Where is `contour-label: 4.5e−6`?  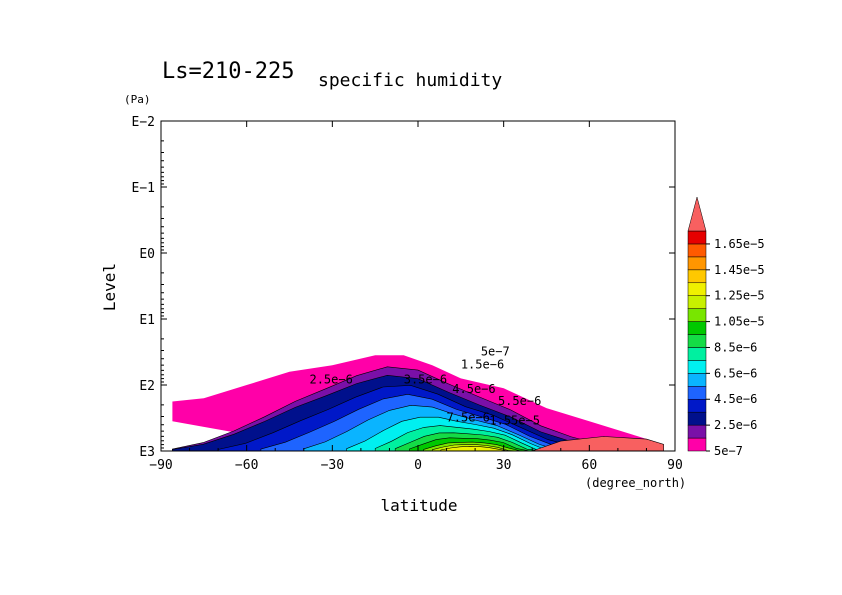 contour-label: 4.5e−6 is located at coordinates (473, 389).